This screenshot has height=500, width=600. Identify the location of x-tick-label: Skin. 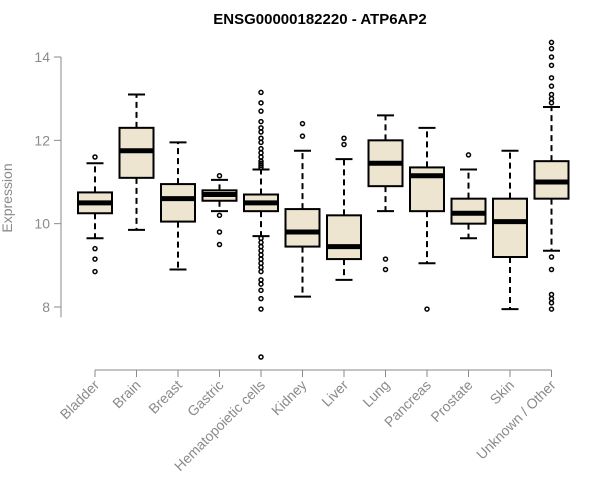
(502, 392).